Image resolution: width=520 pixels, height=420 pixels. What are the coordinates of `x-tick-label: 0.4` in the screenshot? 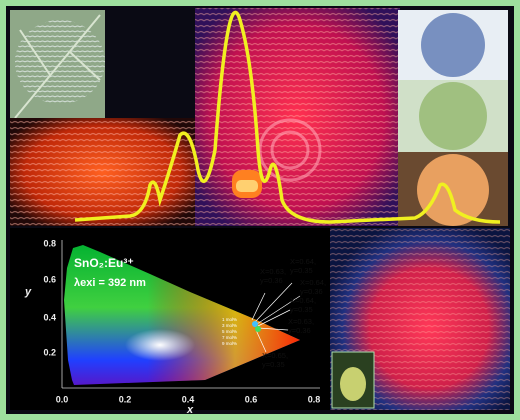 It's located at (188, 399).